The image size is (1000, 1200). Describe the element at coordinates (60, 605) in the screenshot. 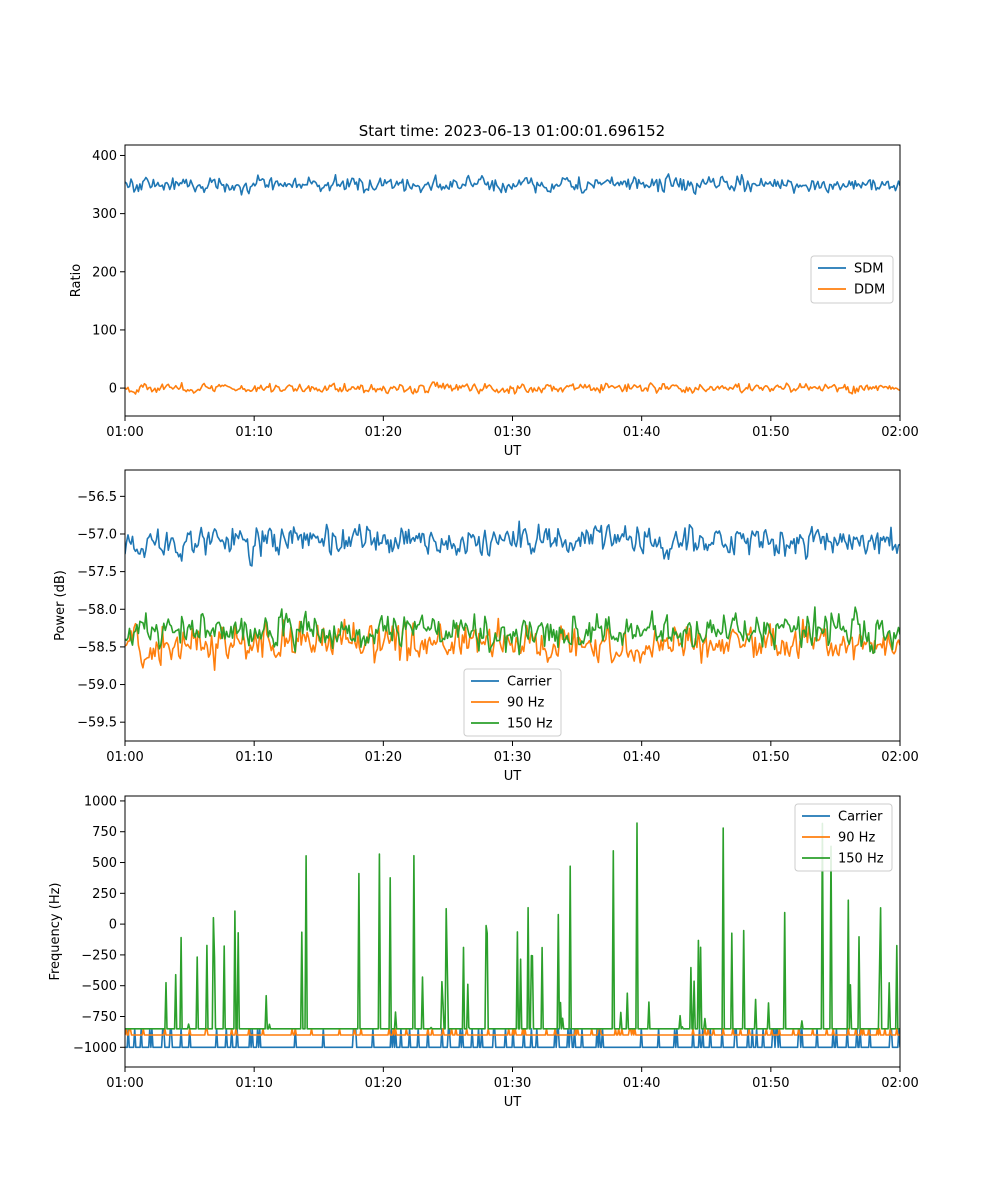

I see `y-axis-label: Power (dB)` at that location.